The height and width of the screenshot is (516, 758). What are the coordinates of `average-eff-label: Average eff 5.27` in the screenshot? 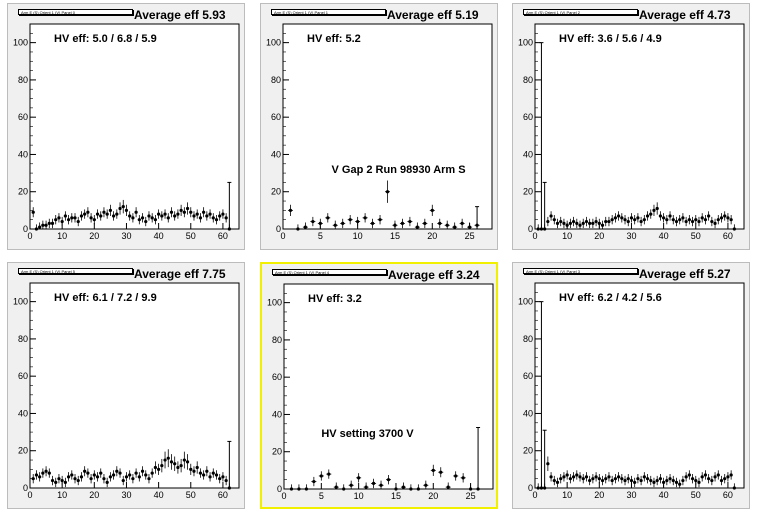 It's located at (685, 274).